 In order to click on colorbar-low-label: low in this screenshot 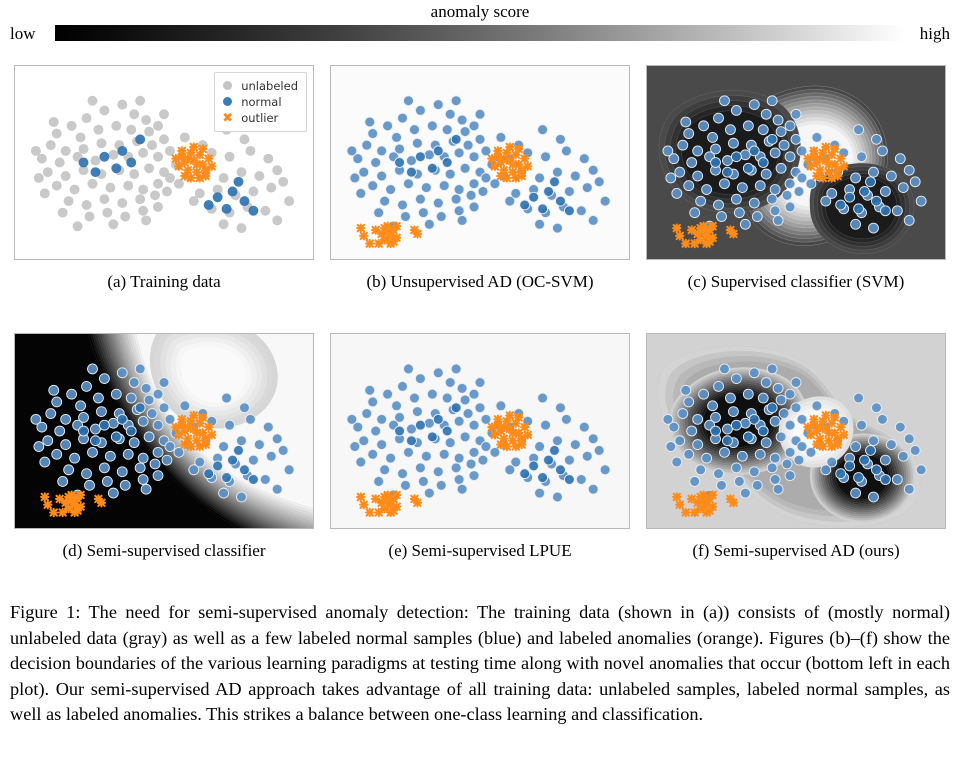, I will do `click(23, 33)`.